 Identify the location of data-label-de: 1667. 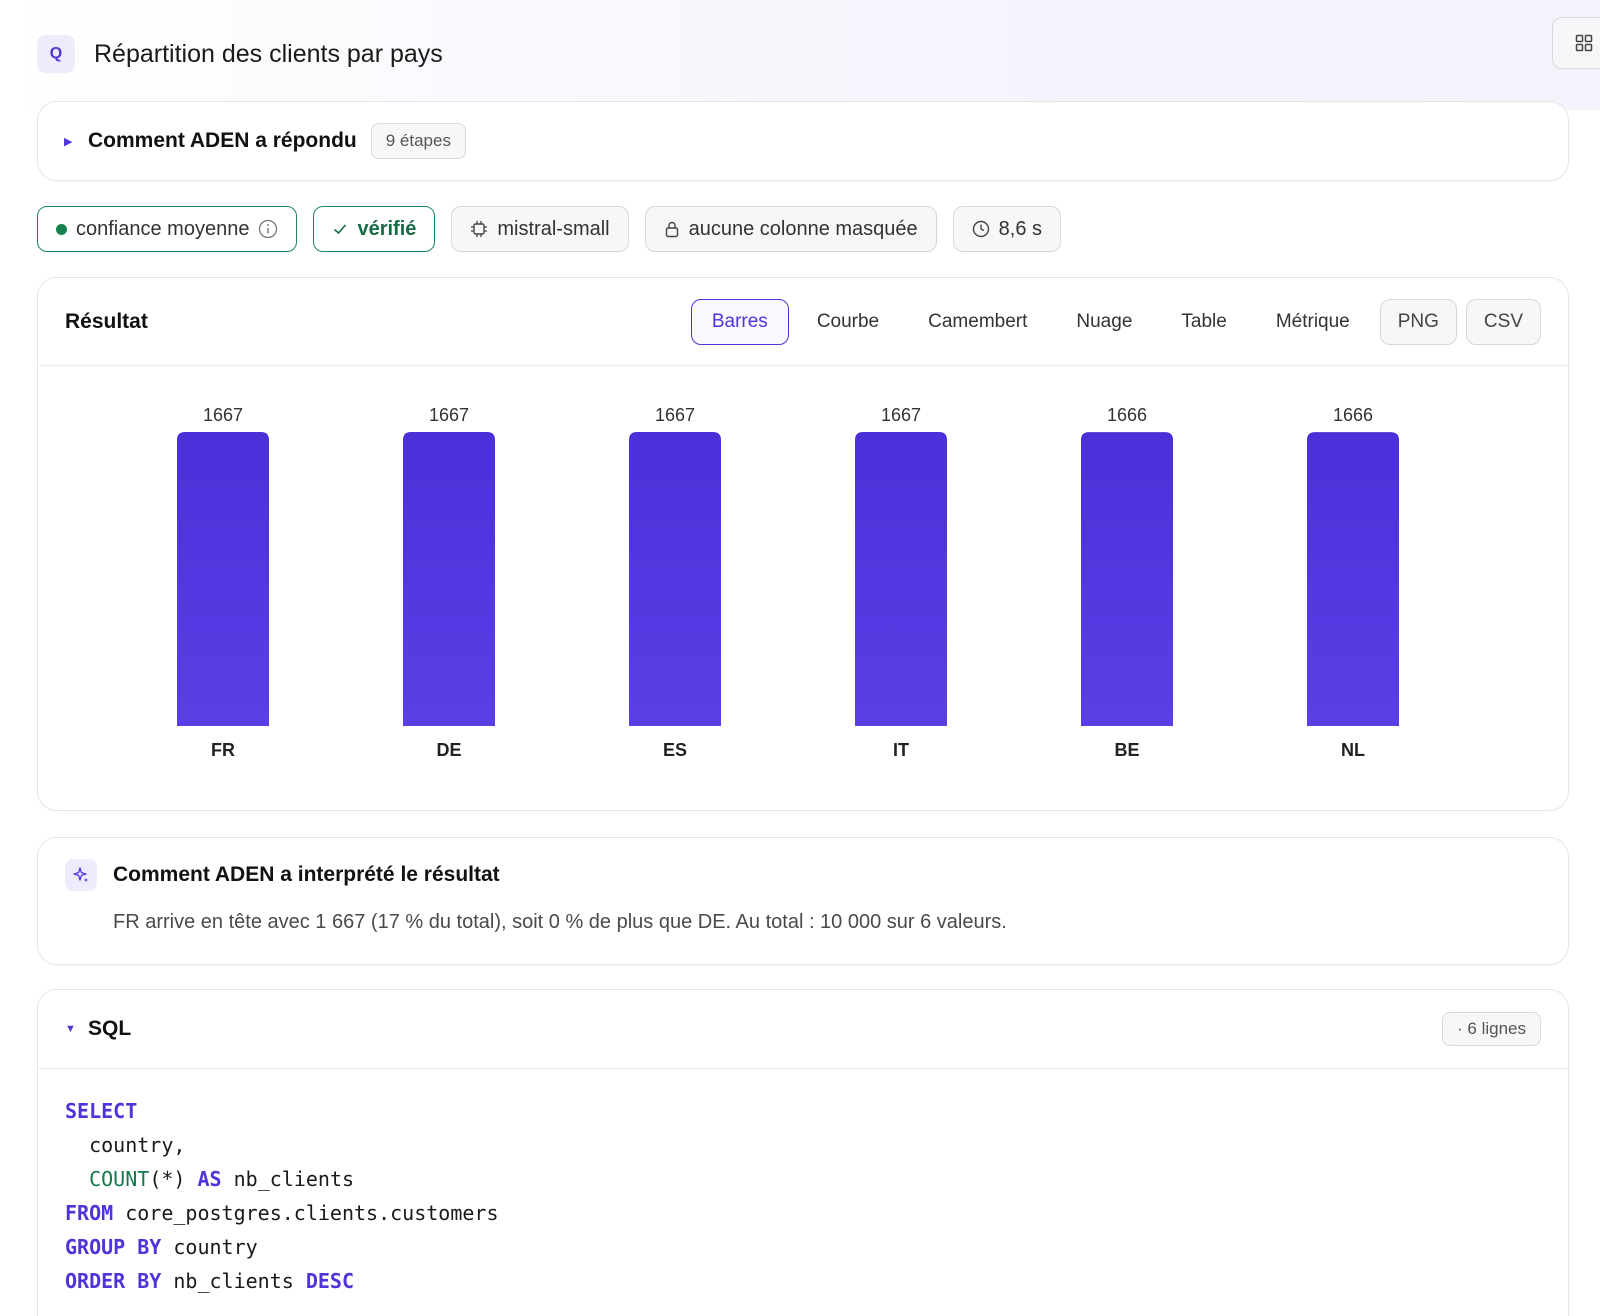
(449, 415).